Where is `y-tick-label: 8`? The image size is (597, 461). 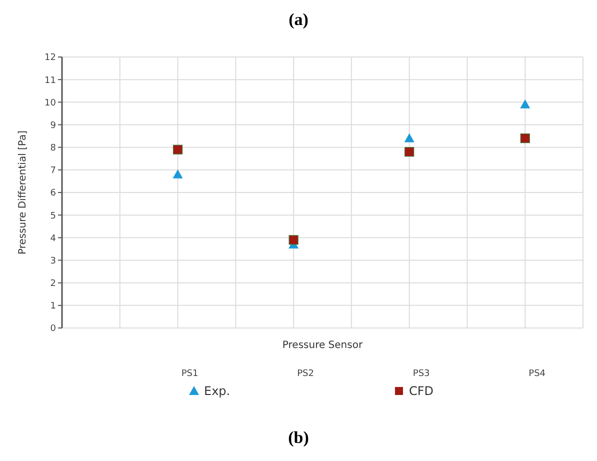 y-tick-label: 8 is located at coordinates (53, 149).